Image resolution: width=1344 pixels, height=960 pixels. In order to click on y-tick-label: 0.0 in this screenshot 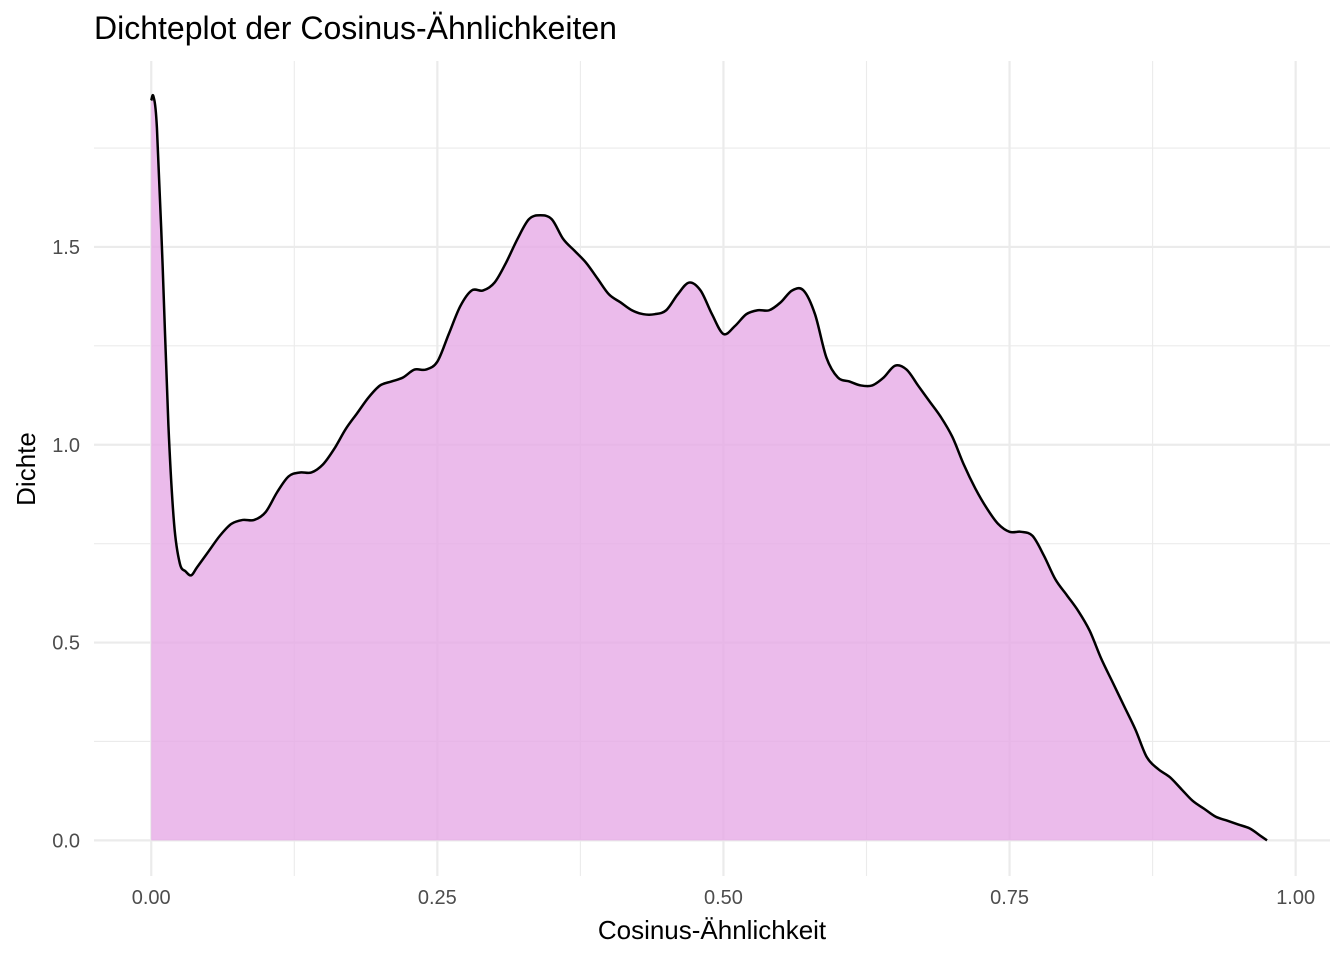, I will do `click(66, 841)`.